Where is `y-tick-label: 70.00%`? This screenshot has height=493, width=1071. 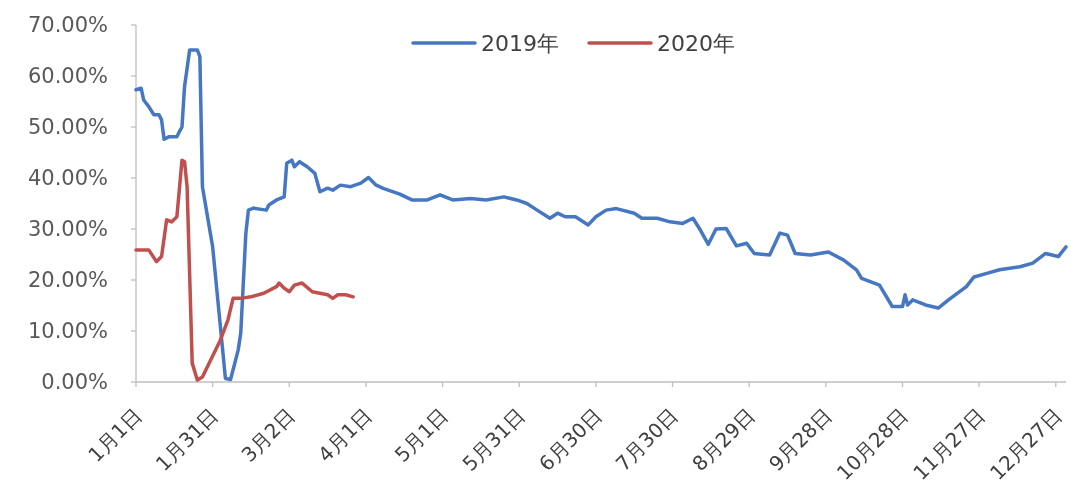
y-tick-label: 70.00% is located at coordinates (67, 25).